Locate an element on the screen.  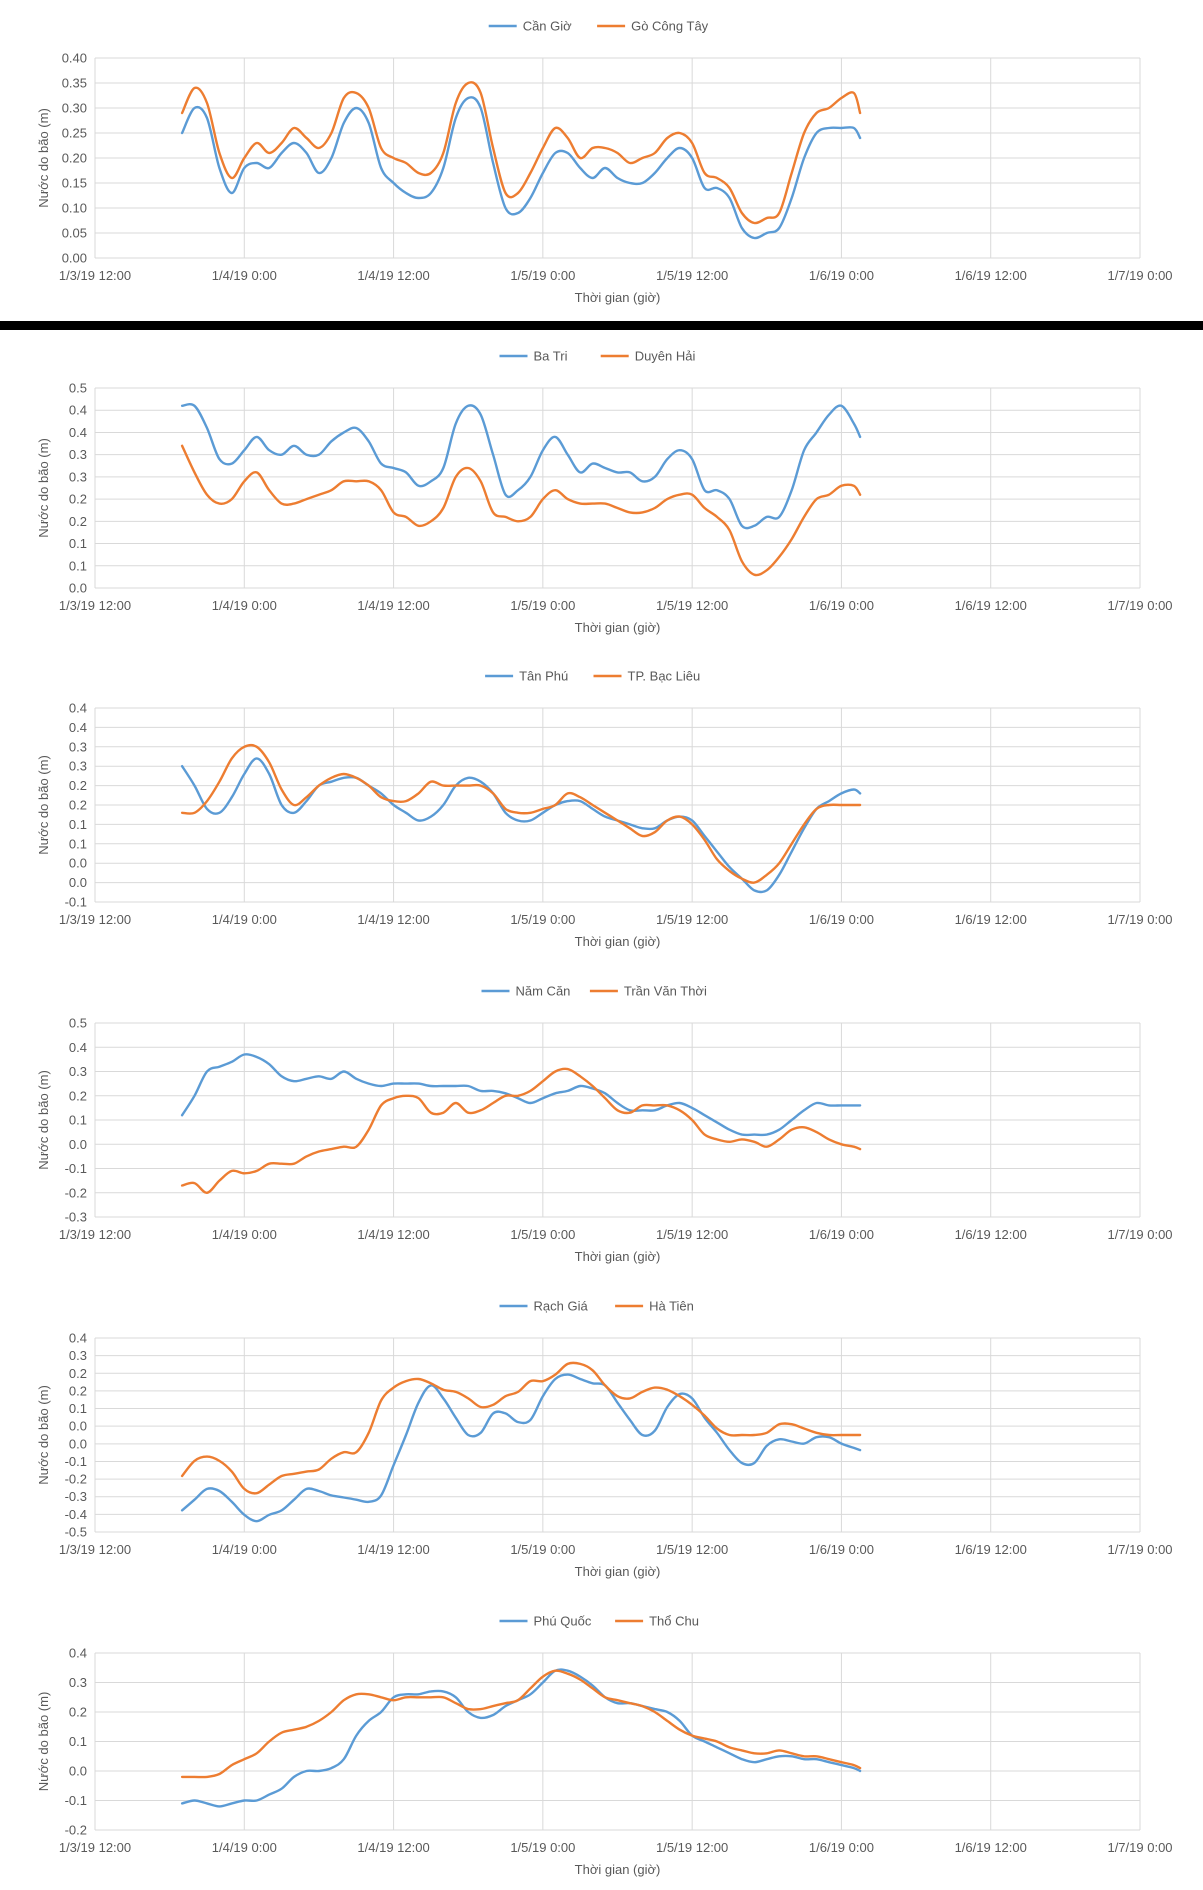
y-tick-label: 0.00 is located at coordinates (74, 258).